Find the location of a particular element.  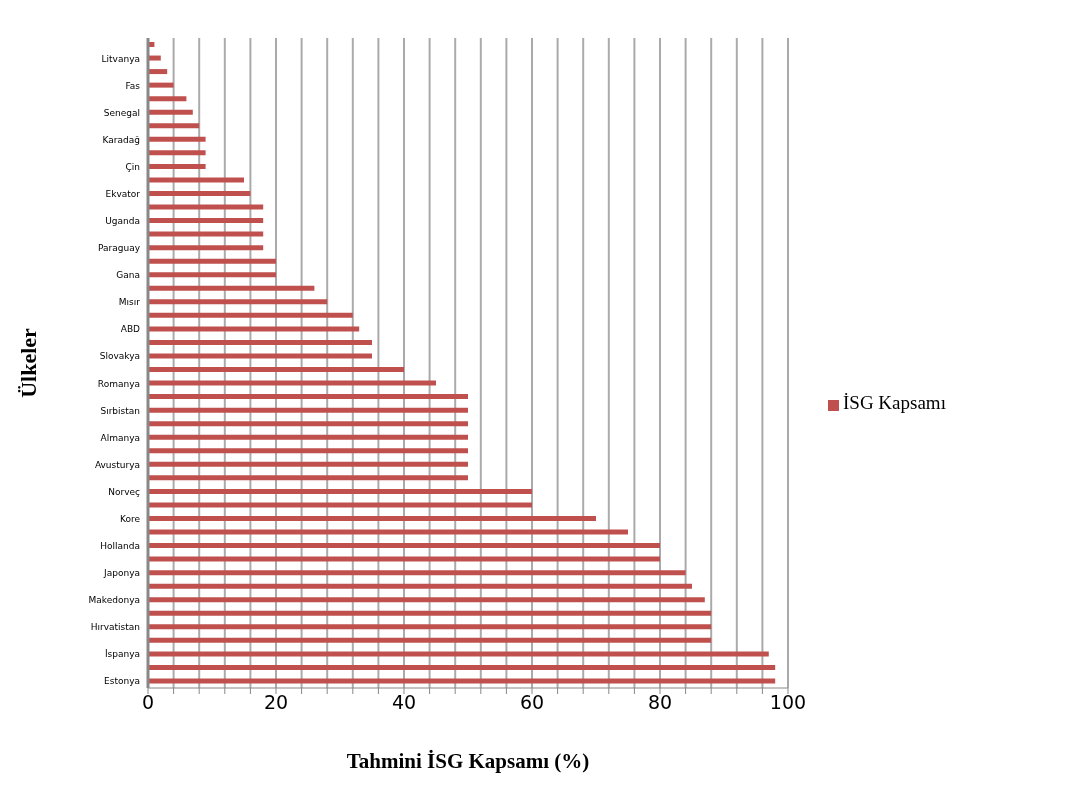

y-tick-label: Kore is located at coordinates (130, 518).